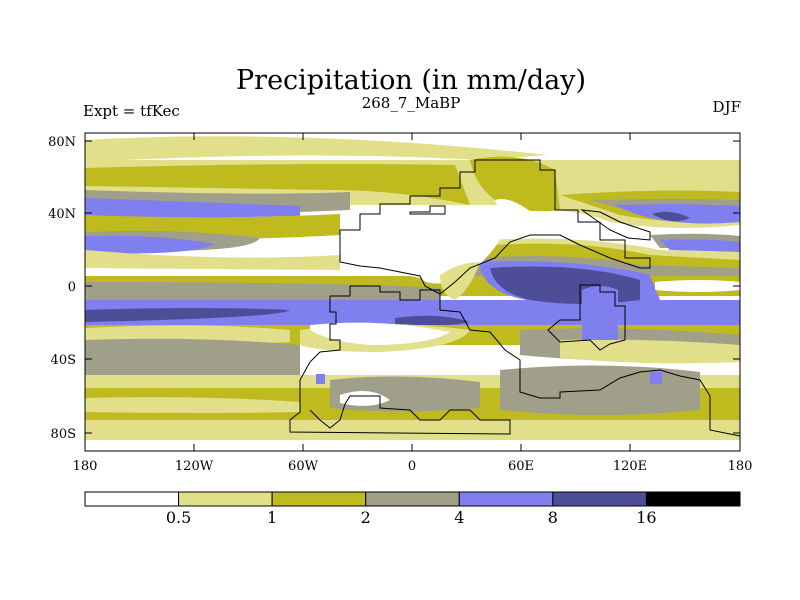 This screenshot has width=800, height=600. I want to click on x-tick-label: 0, so click(412, 466).